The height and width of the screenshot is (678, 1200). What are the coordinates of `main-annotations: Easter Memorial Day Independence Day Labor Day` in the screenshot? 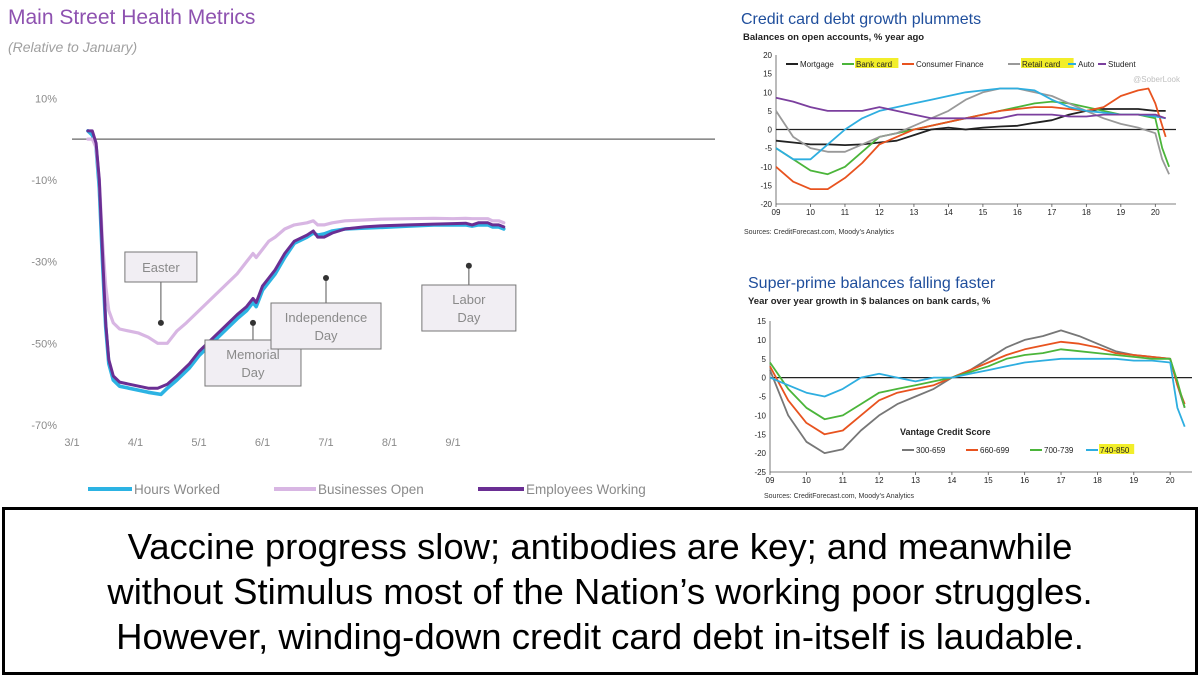 It's located at (320, 319).